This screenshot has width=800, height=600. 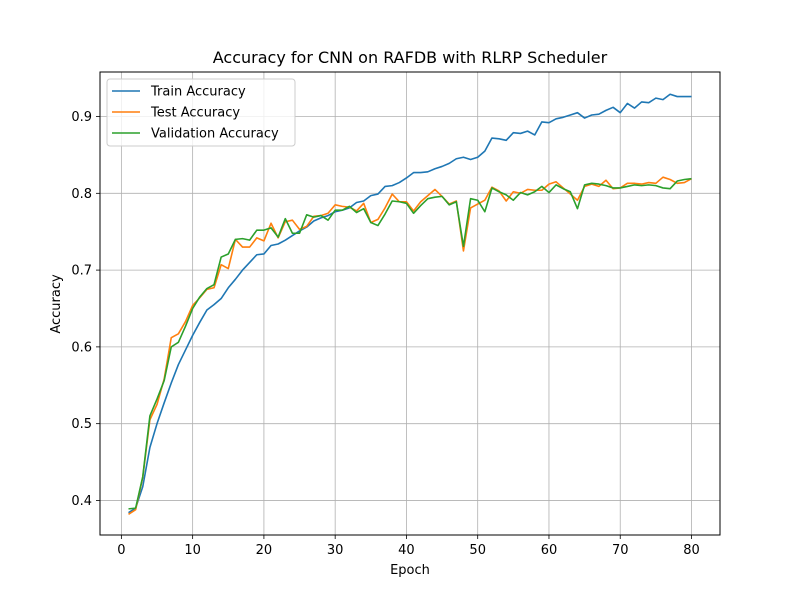 What do you see at coordinates (192, 550) in the screenshot?
I see `x-tick-label: 10` at bounding box center [192, 550].